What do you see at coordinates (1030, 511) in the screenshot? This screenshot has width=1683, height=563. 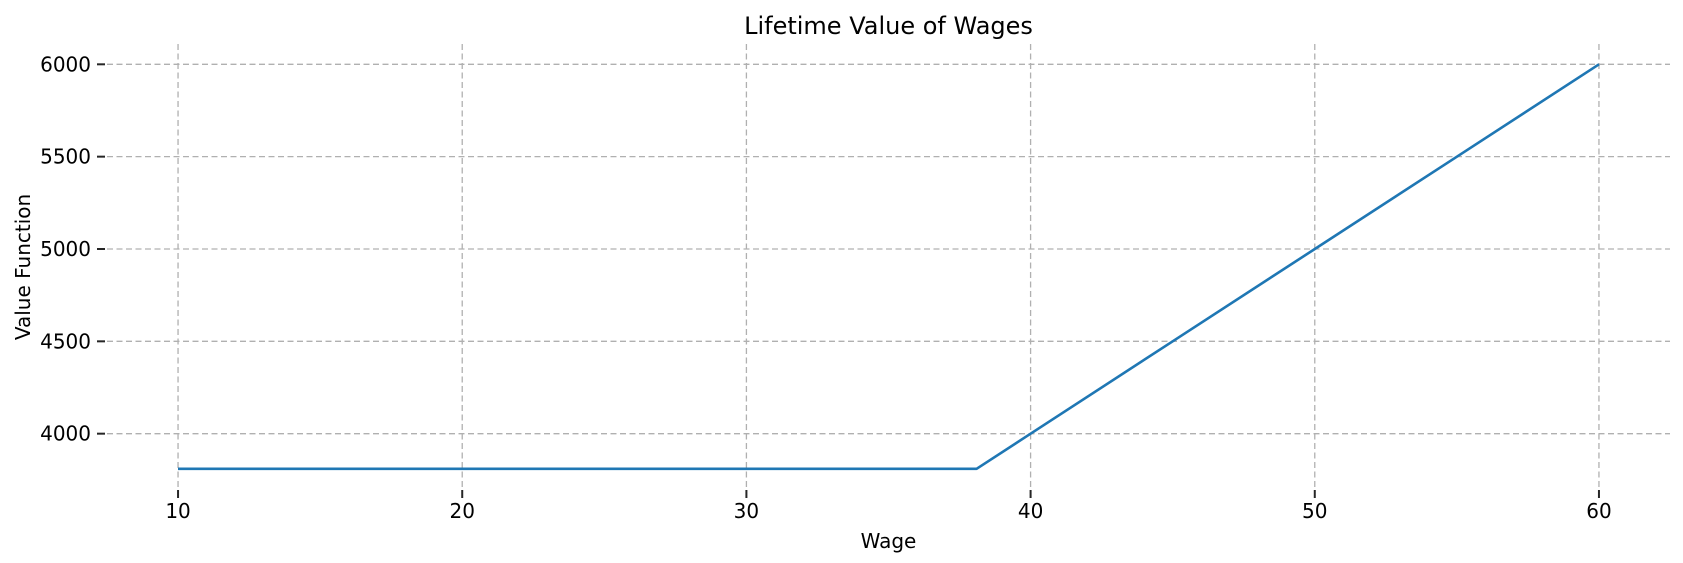 I see `x-tick-label: 40` at bounding box center [1030, 511].